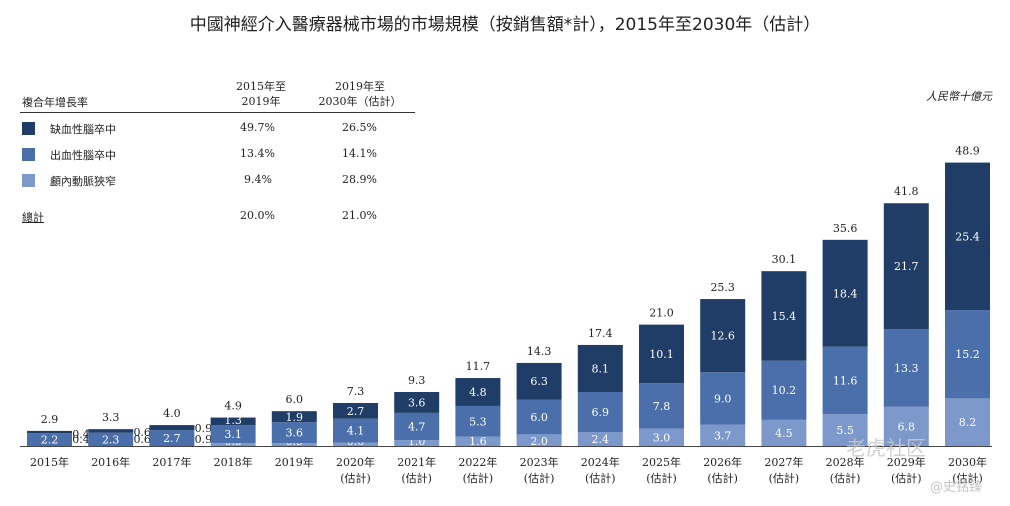 The width and height of the screenshot is (1010, 506). Describe the element at coordinates (662, 406) in the screenshot. I see `data-label-1-10: 7.8` at that location.